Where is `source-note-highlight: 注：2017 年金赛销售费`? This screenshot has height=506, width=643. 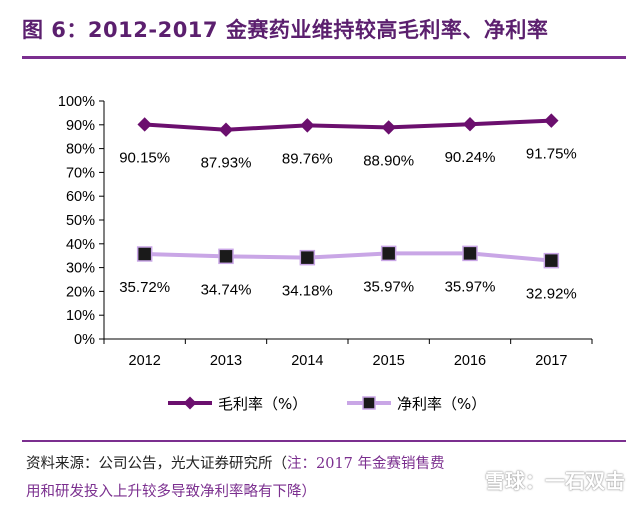 source-note-highlight: 注：2017 年金赛销售费 is located at coordinates (366, 464).